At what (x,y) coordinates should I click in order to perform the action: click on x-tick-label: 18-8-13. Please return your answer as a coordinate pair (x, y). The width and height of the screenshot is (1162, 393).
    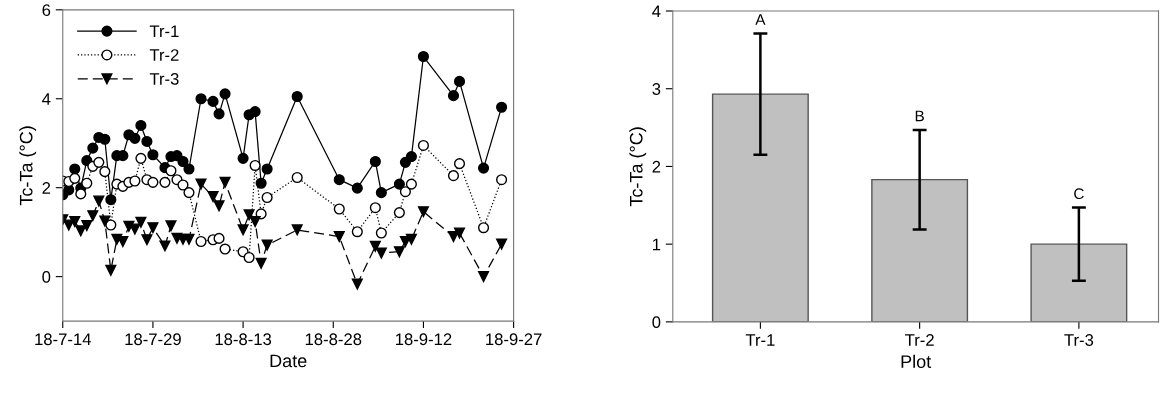
    Looking at the image, I should click on (243, 339).